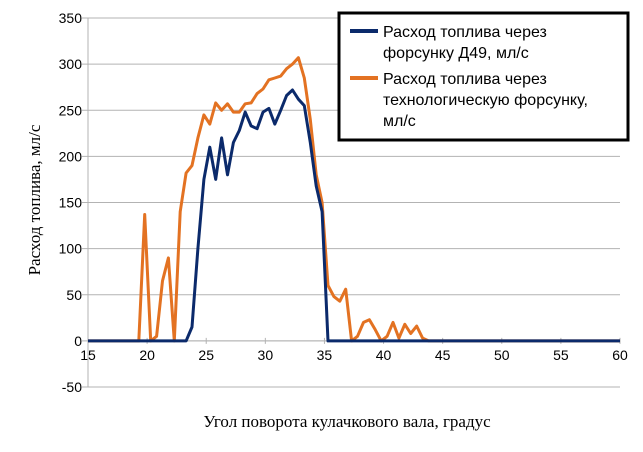  Describe the element at coordinates (456, 53) in the screenshot. I see `legend-label-d49-line2: форсунку Д49, мл/с` at that location.